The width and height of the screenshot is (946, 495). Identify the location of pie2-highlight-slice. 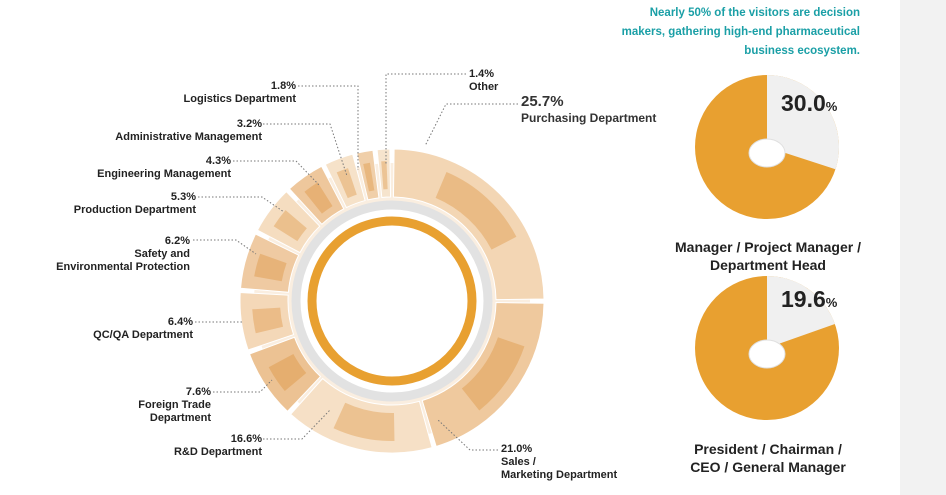
(801, 312).